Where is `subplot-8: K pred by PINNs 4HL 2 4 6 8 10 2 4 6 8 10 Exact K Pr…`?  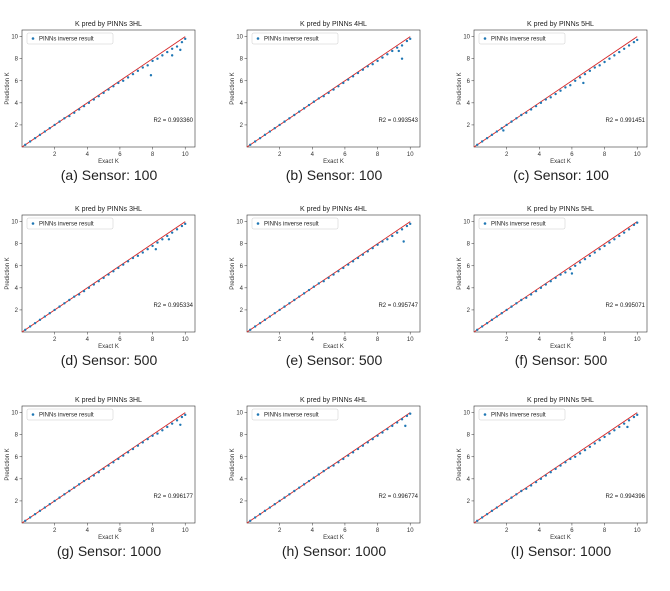
subplot-8: K pred by PINNs 4HL 2 4 6 8 10 2 4 6 8 10 Exact K Pr… is located at coordinates (325, 478).